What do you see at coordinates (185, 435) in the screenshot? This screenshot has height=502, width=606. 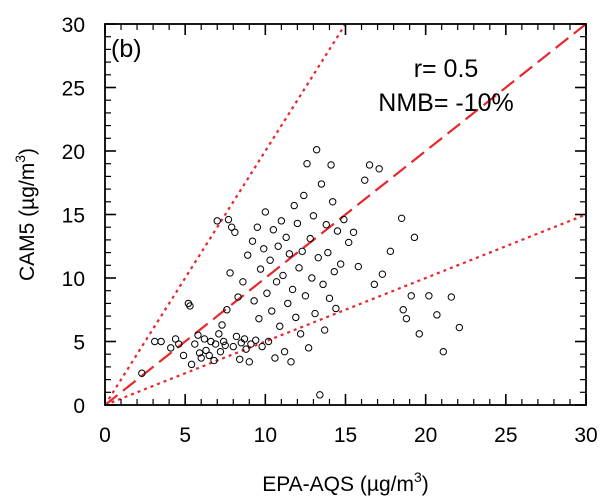 I see `x-tick-label: 5` at bounding box center [185, 435].